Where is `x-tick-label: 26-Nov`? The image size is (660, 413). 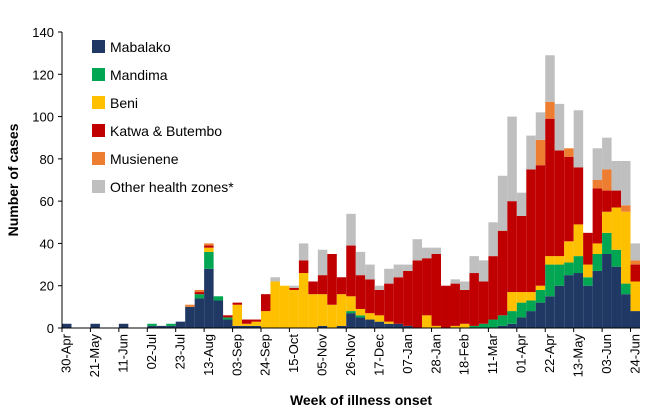
x-tick-label: 26-Nov is located at coordinates (350, 355).